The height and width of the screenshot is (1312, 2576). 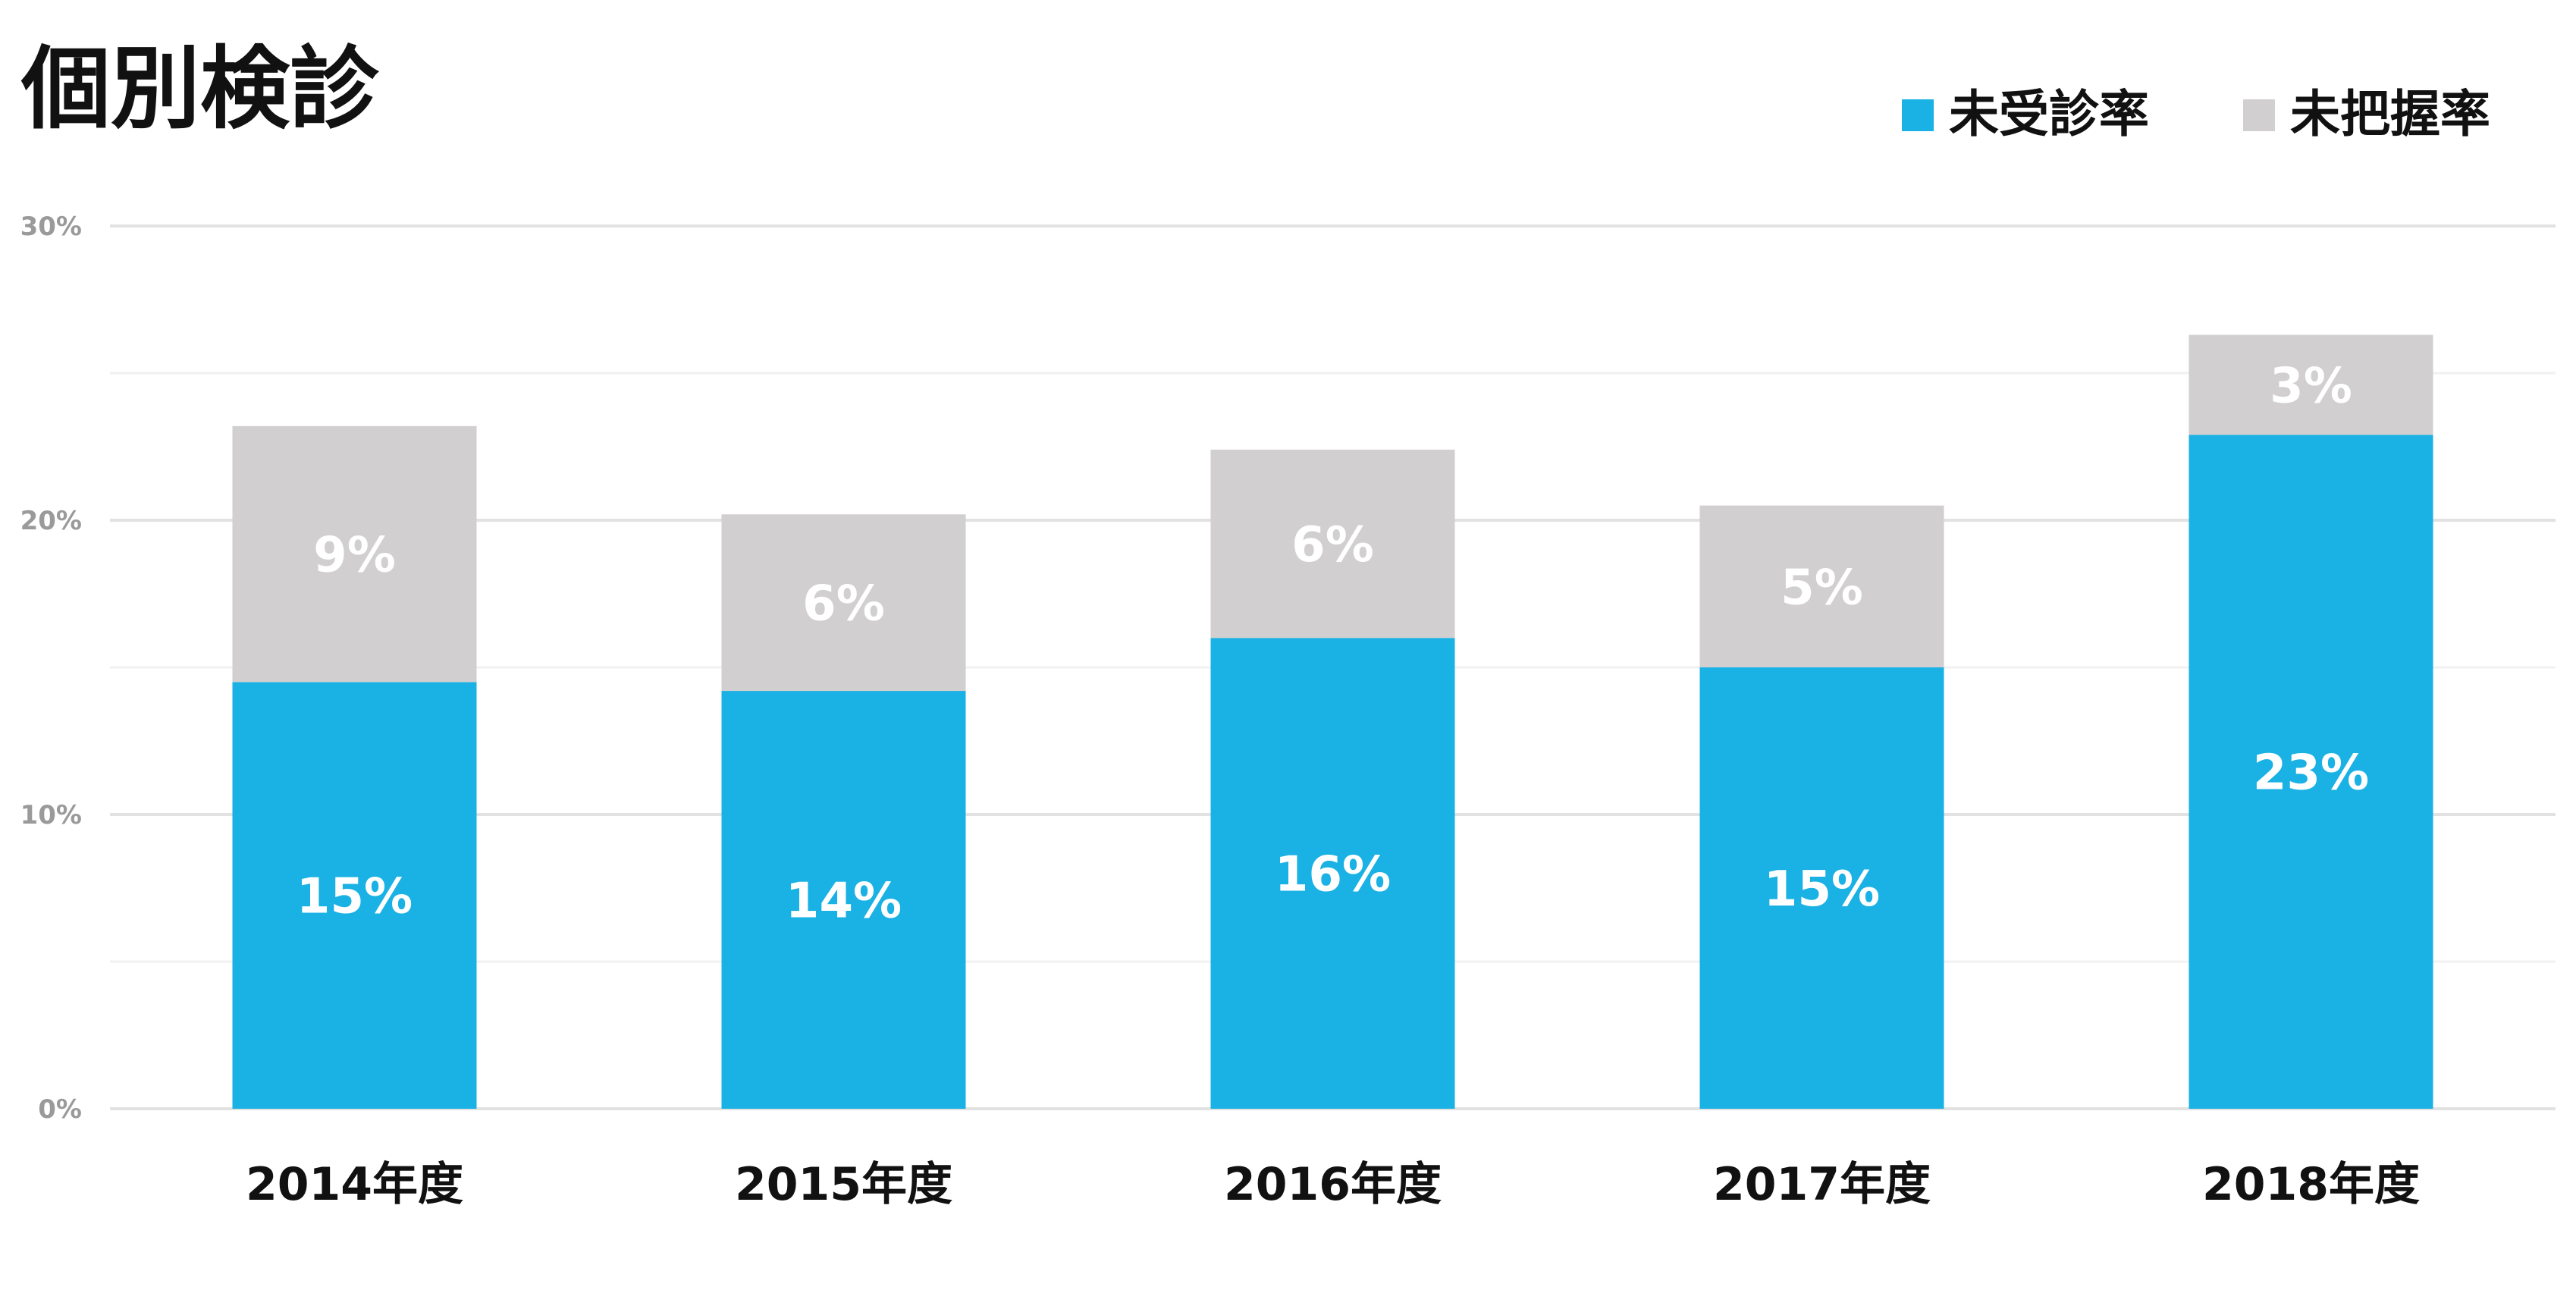 I want to click on y-tick-label: 10%, so click(x=51, y=815).